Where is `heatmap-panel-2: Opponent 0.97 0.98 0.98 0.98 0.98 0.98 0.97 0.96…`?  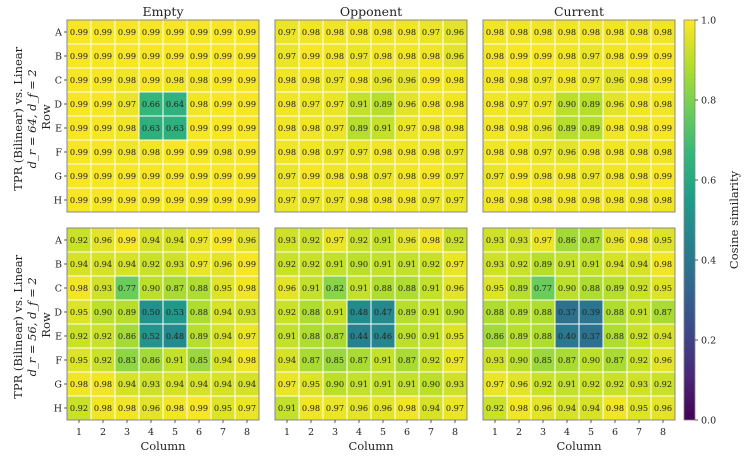 heatmap-panel-2: Opponent 0.97 0.98 0.98 0.98 0.98 0.98 0.97 0.96… is located at coordinates (371, 108).